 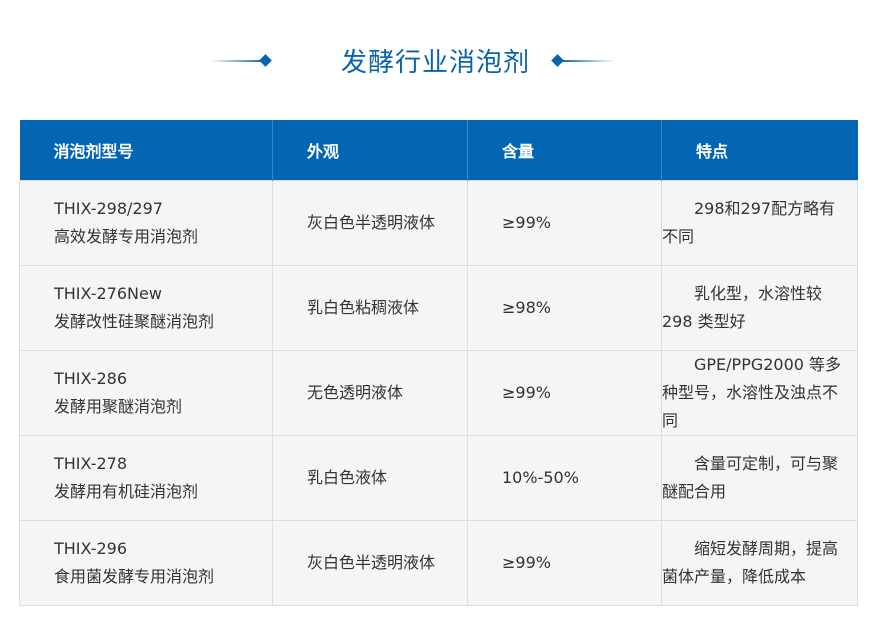 What do you see at coordinates (146, 563) in the screenshot?
I see `cell-model: THIX-296 食用菌发酵专用消泡剂` at bounding box center [146, 563].